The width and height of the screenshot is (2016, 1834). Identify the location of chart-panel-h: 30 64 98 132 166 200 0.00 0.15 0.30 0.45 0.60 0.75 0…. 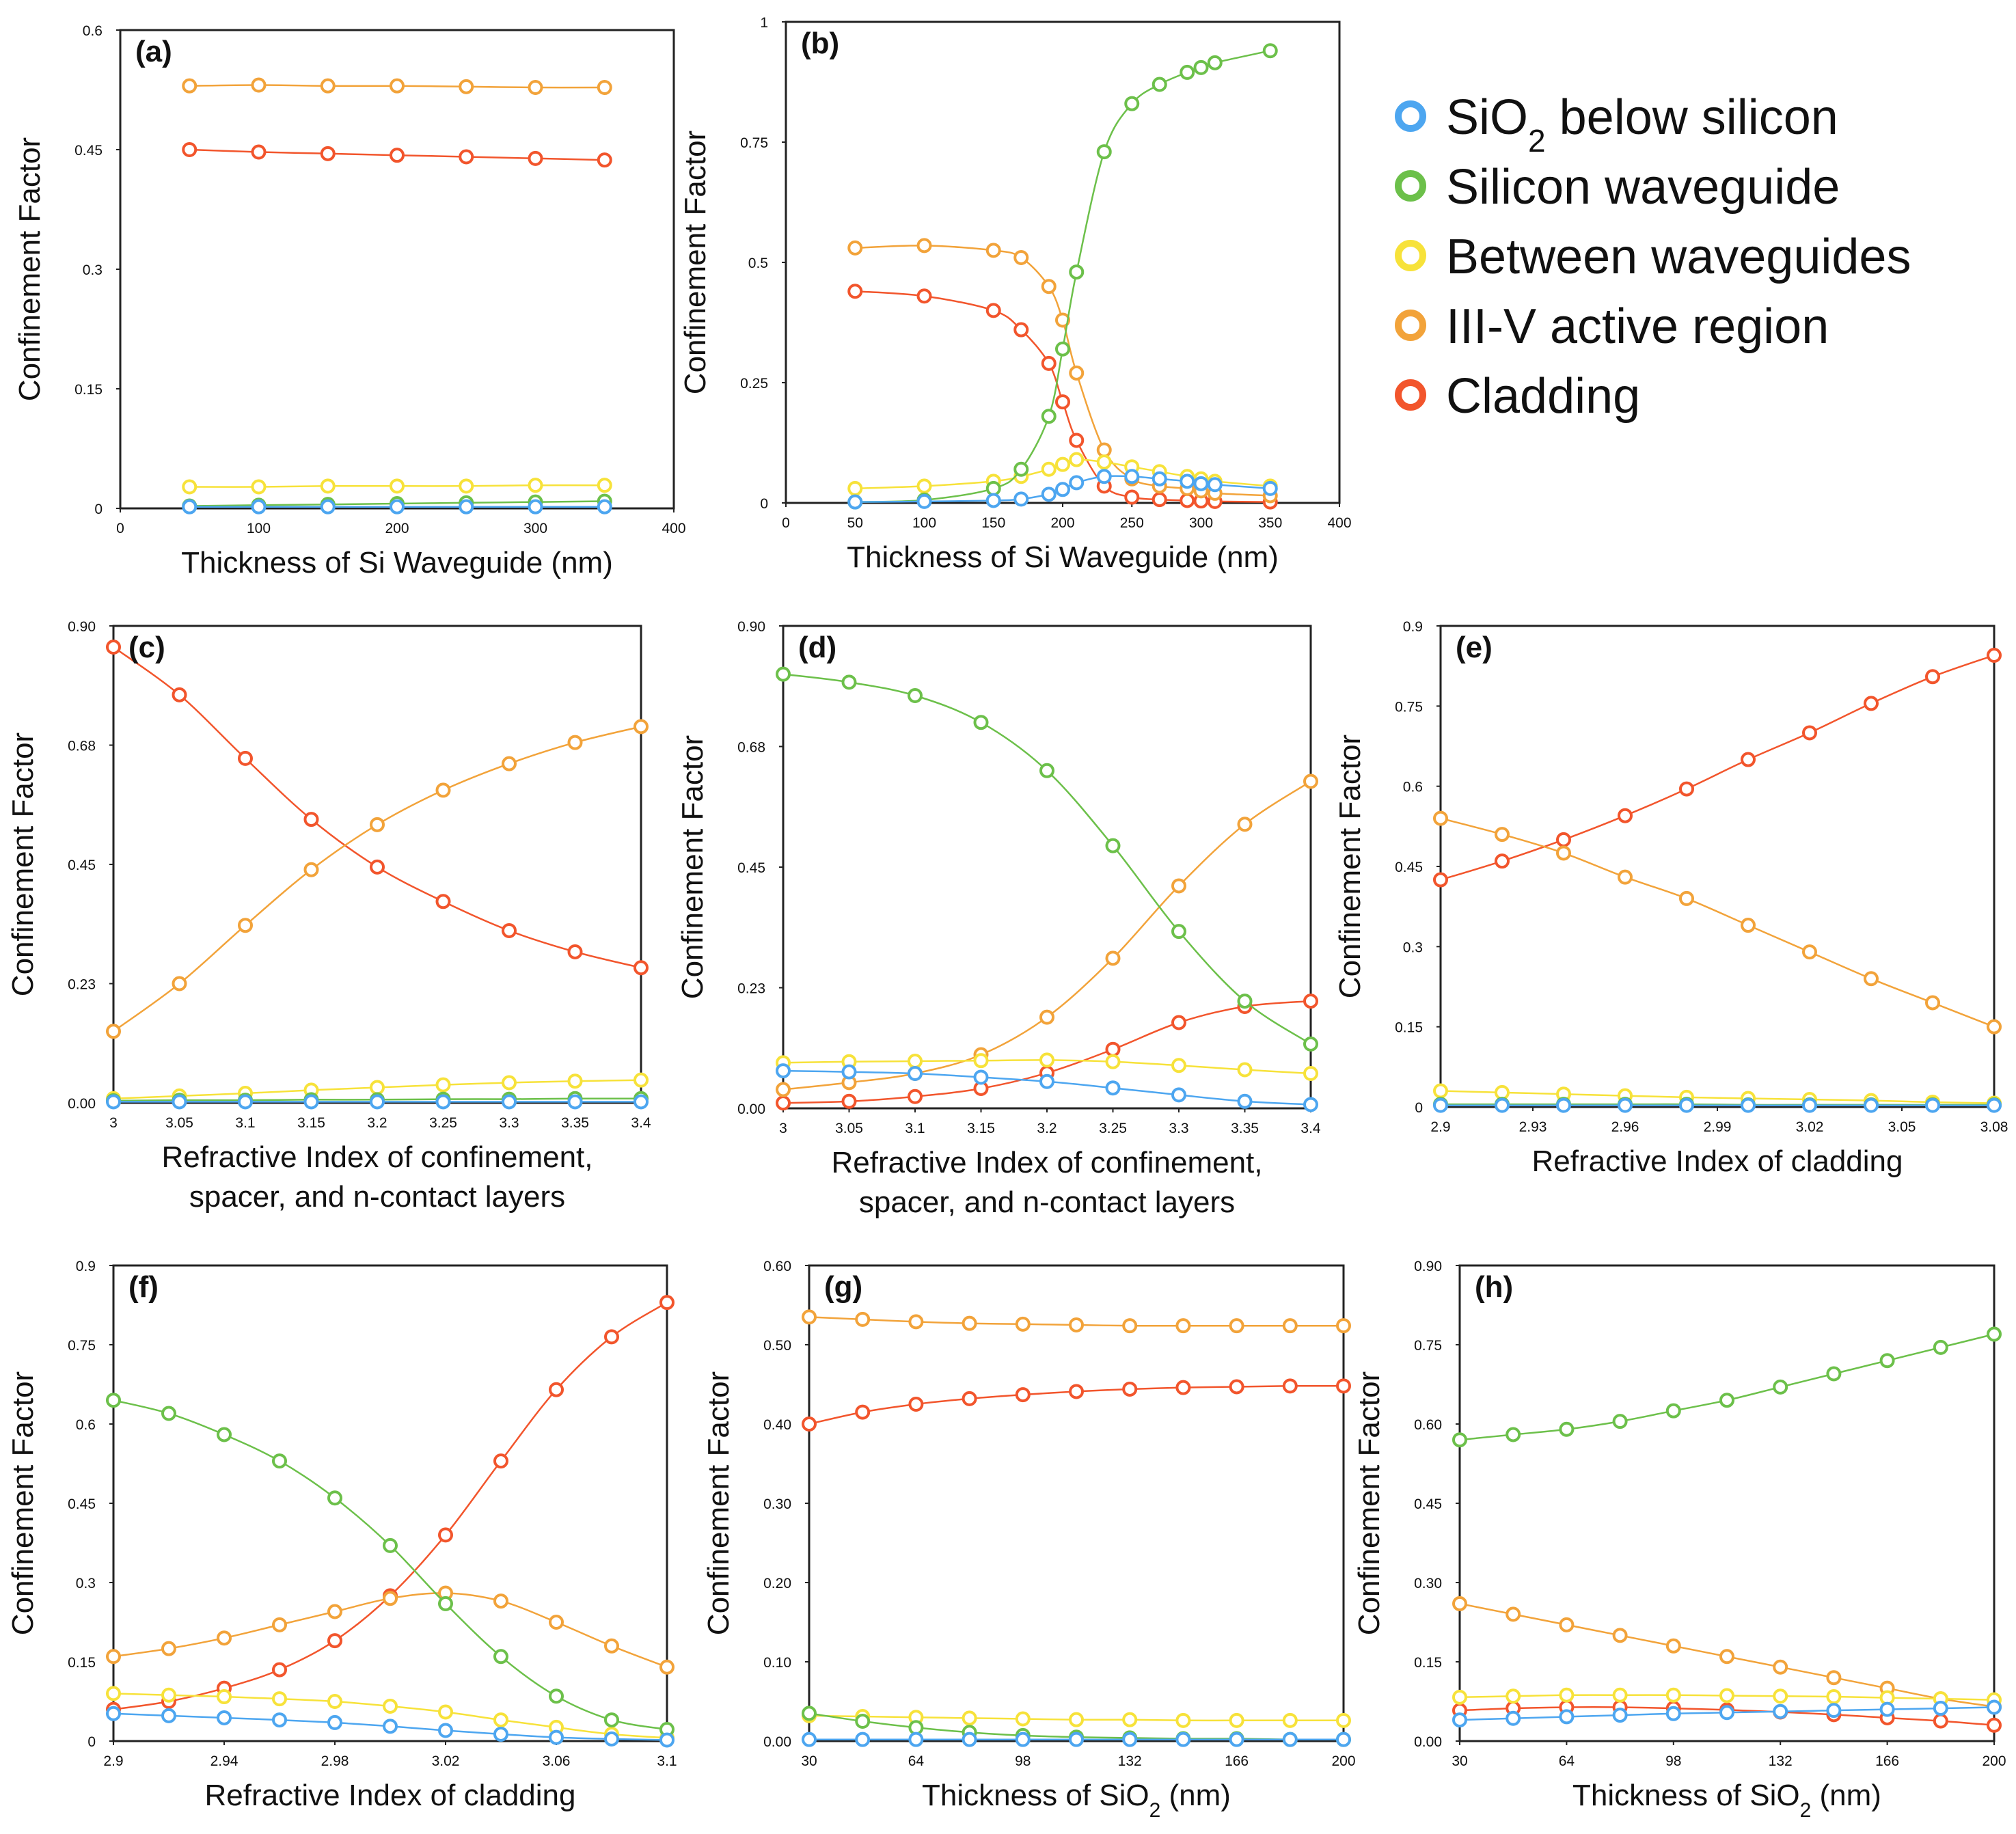
(1679, 1541).